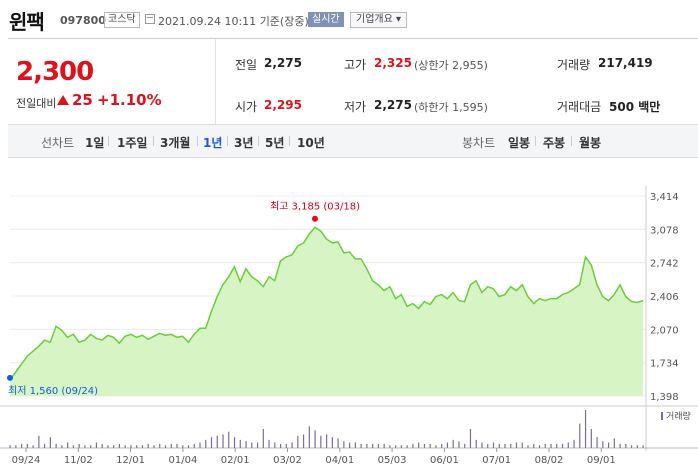 The height and width of the screenshot is (473, 698). Describe the element at coordinates (244, 143) in the screenshot. I see `range-3y: 3년` at that location.